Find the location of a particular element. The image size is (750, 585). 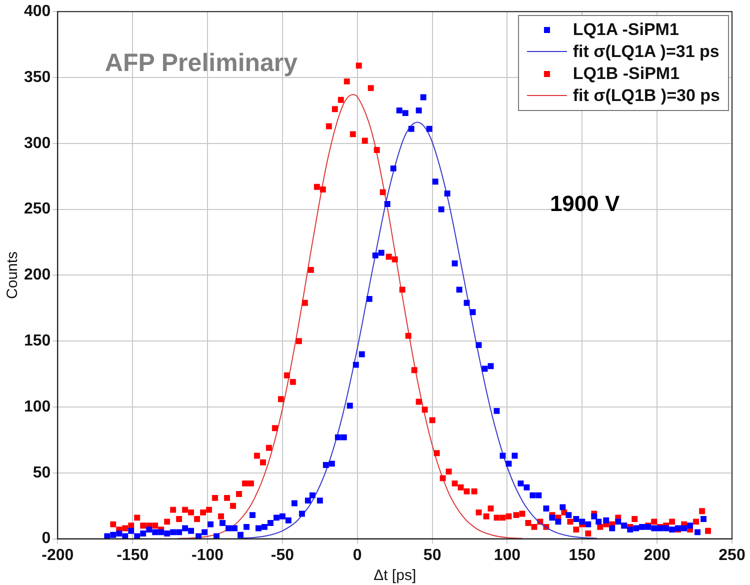

y-tick-label: 100 is located at coordinates (37, 407).